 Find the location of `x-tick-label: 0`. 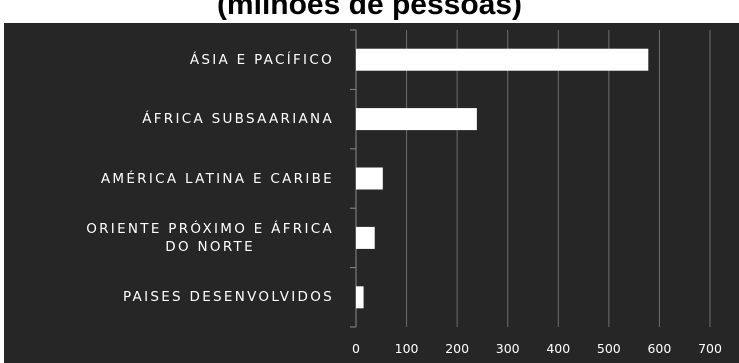

x-tick-label: 0 is located at coordinates (356, 348).